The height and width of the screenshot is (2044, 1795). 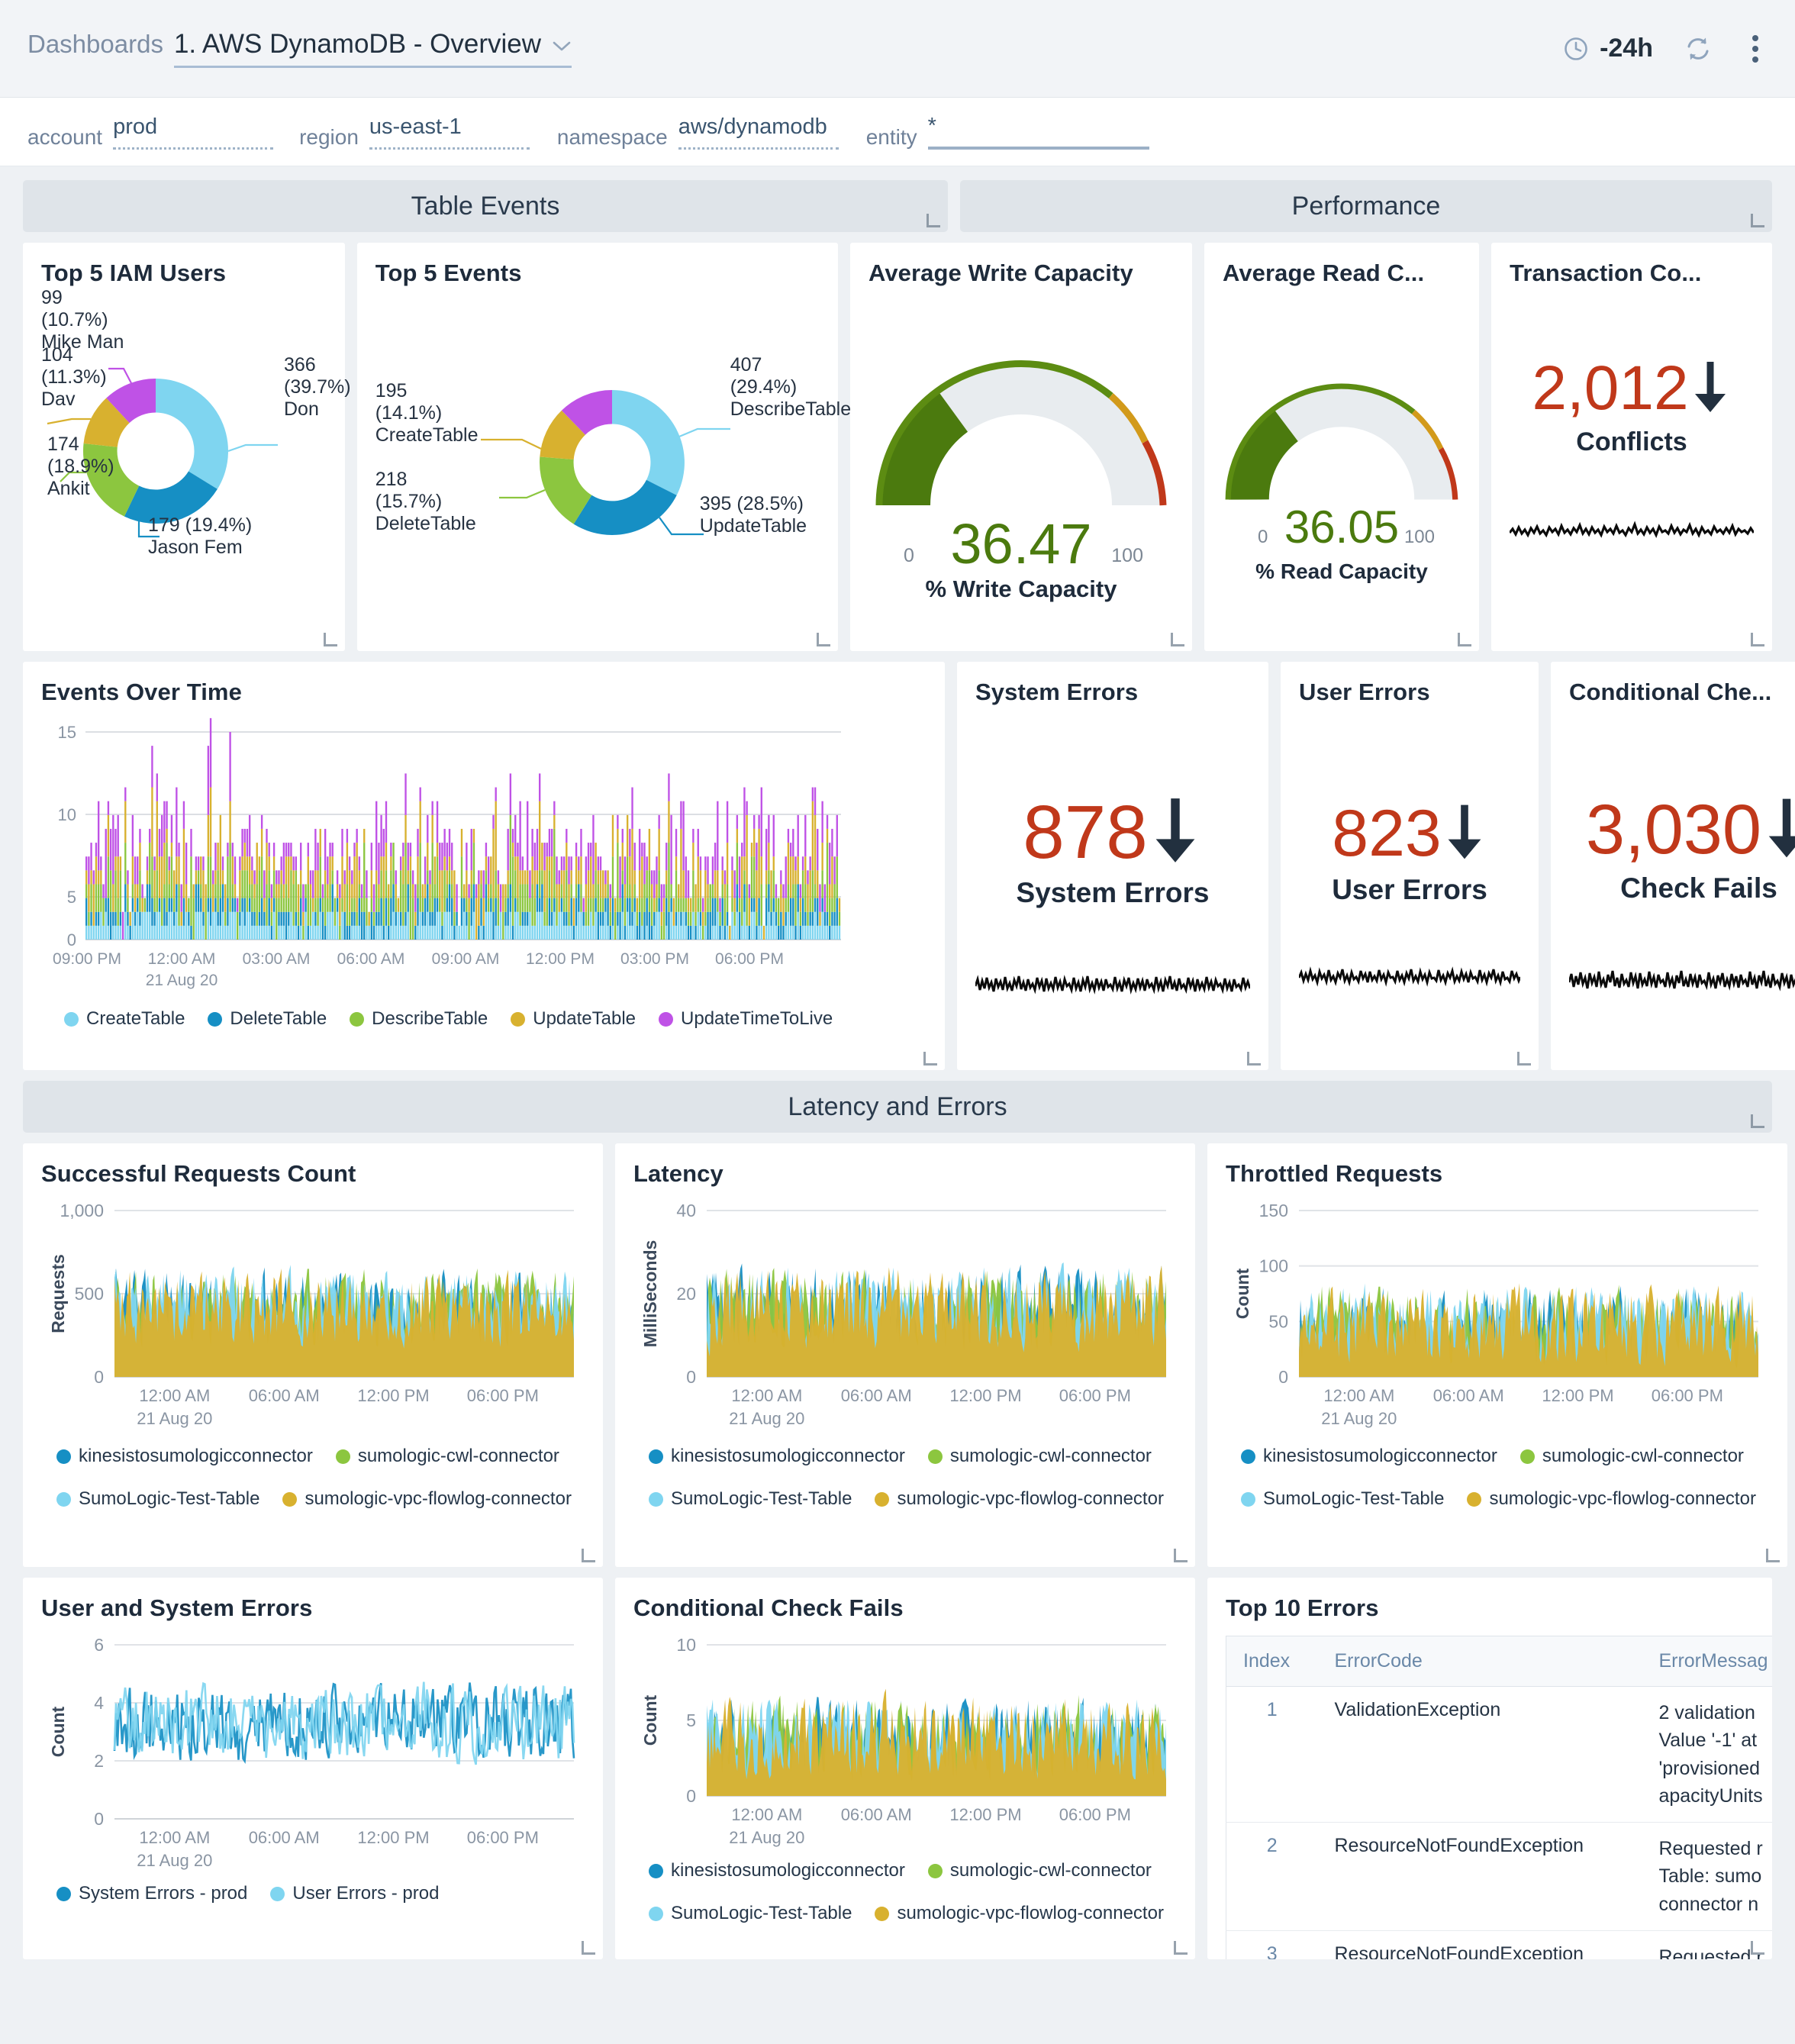 I want to click on trend-down-icon, so click(x=1464, y=833).